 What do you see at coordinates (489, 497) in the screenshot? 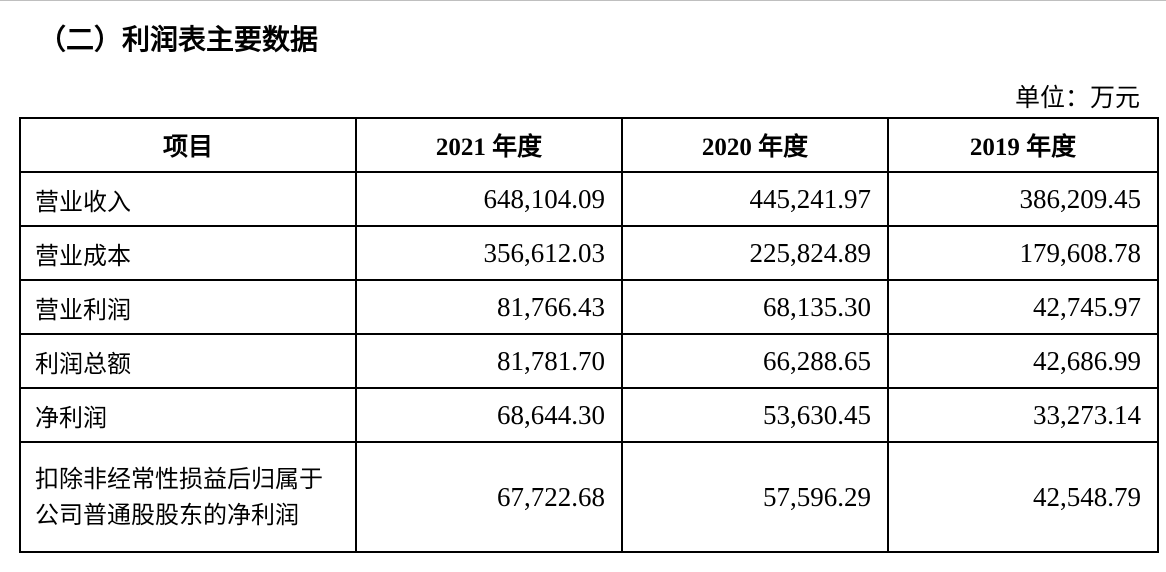
I see `cell-2021: 67,722.68` at bounding box center [489, 497].